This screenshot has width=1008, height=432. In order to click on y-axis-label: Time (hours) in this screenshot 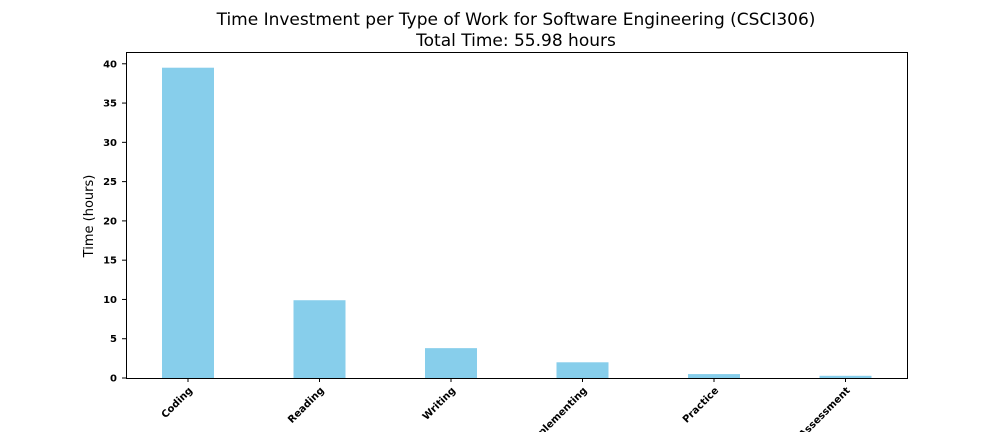, I will do `click(89, 217)`.